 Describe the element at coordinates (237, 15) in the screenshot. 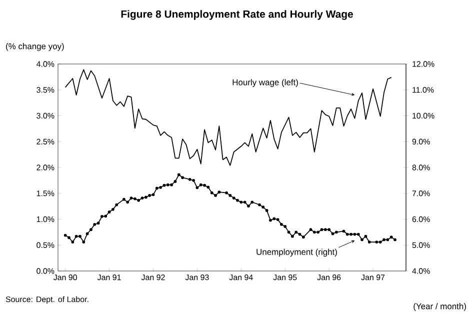

I see `chart-title: Figure 8 Unemployment Rate and Hourly Wage` at that location.